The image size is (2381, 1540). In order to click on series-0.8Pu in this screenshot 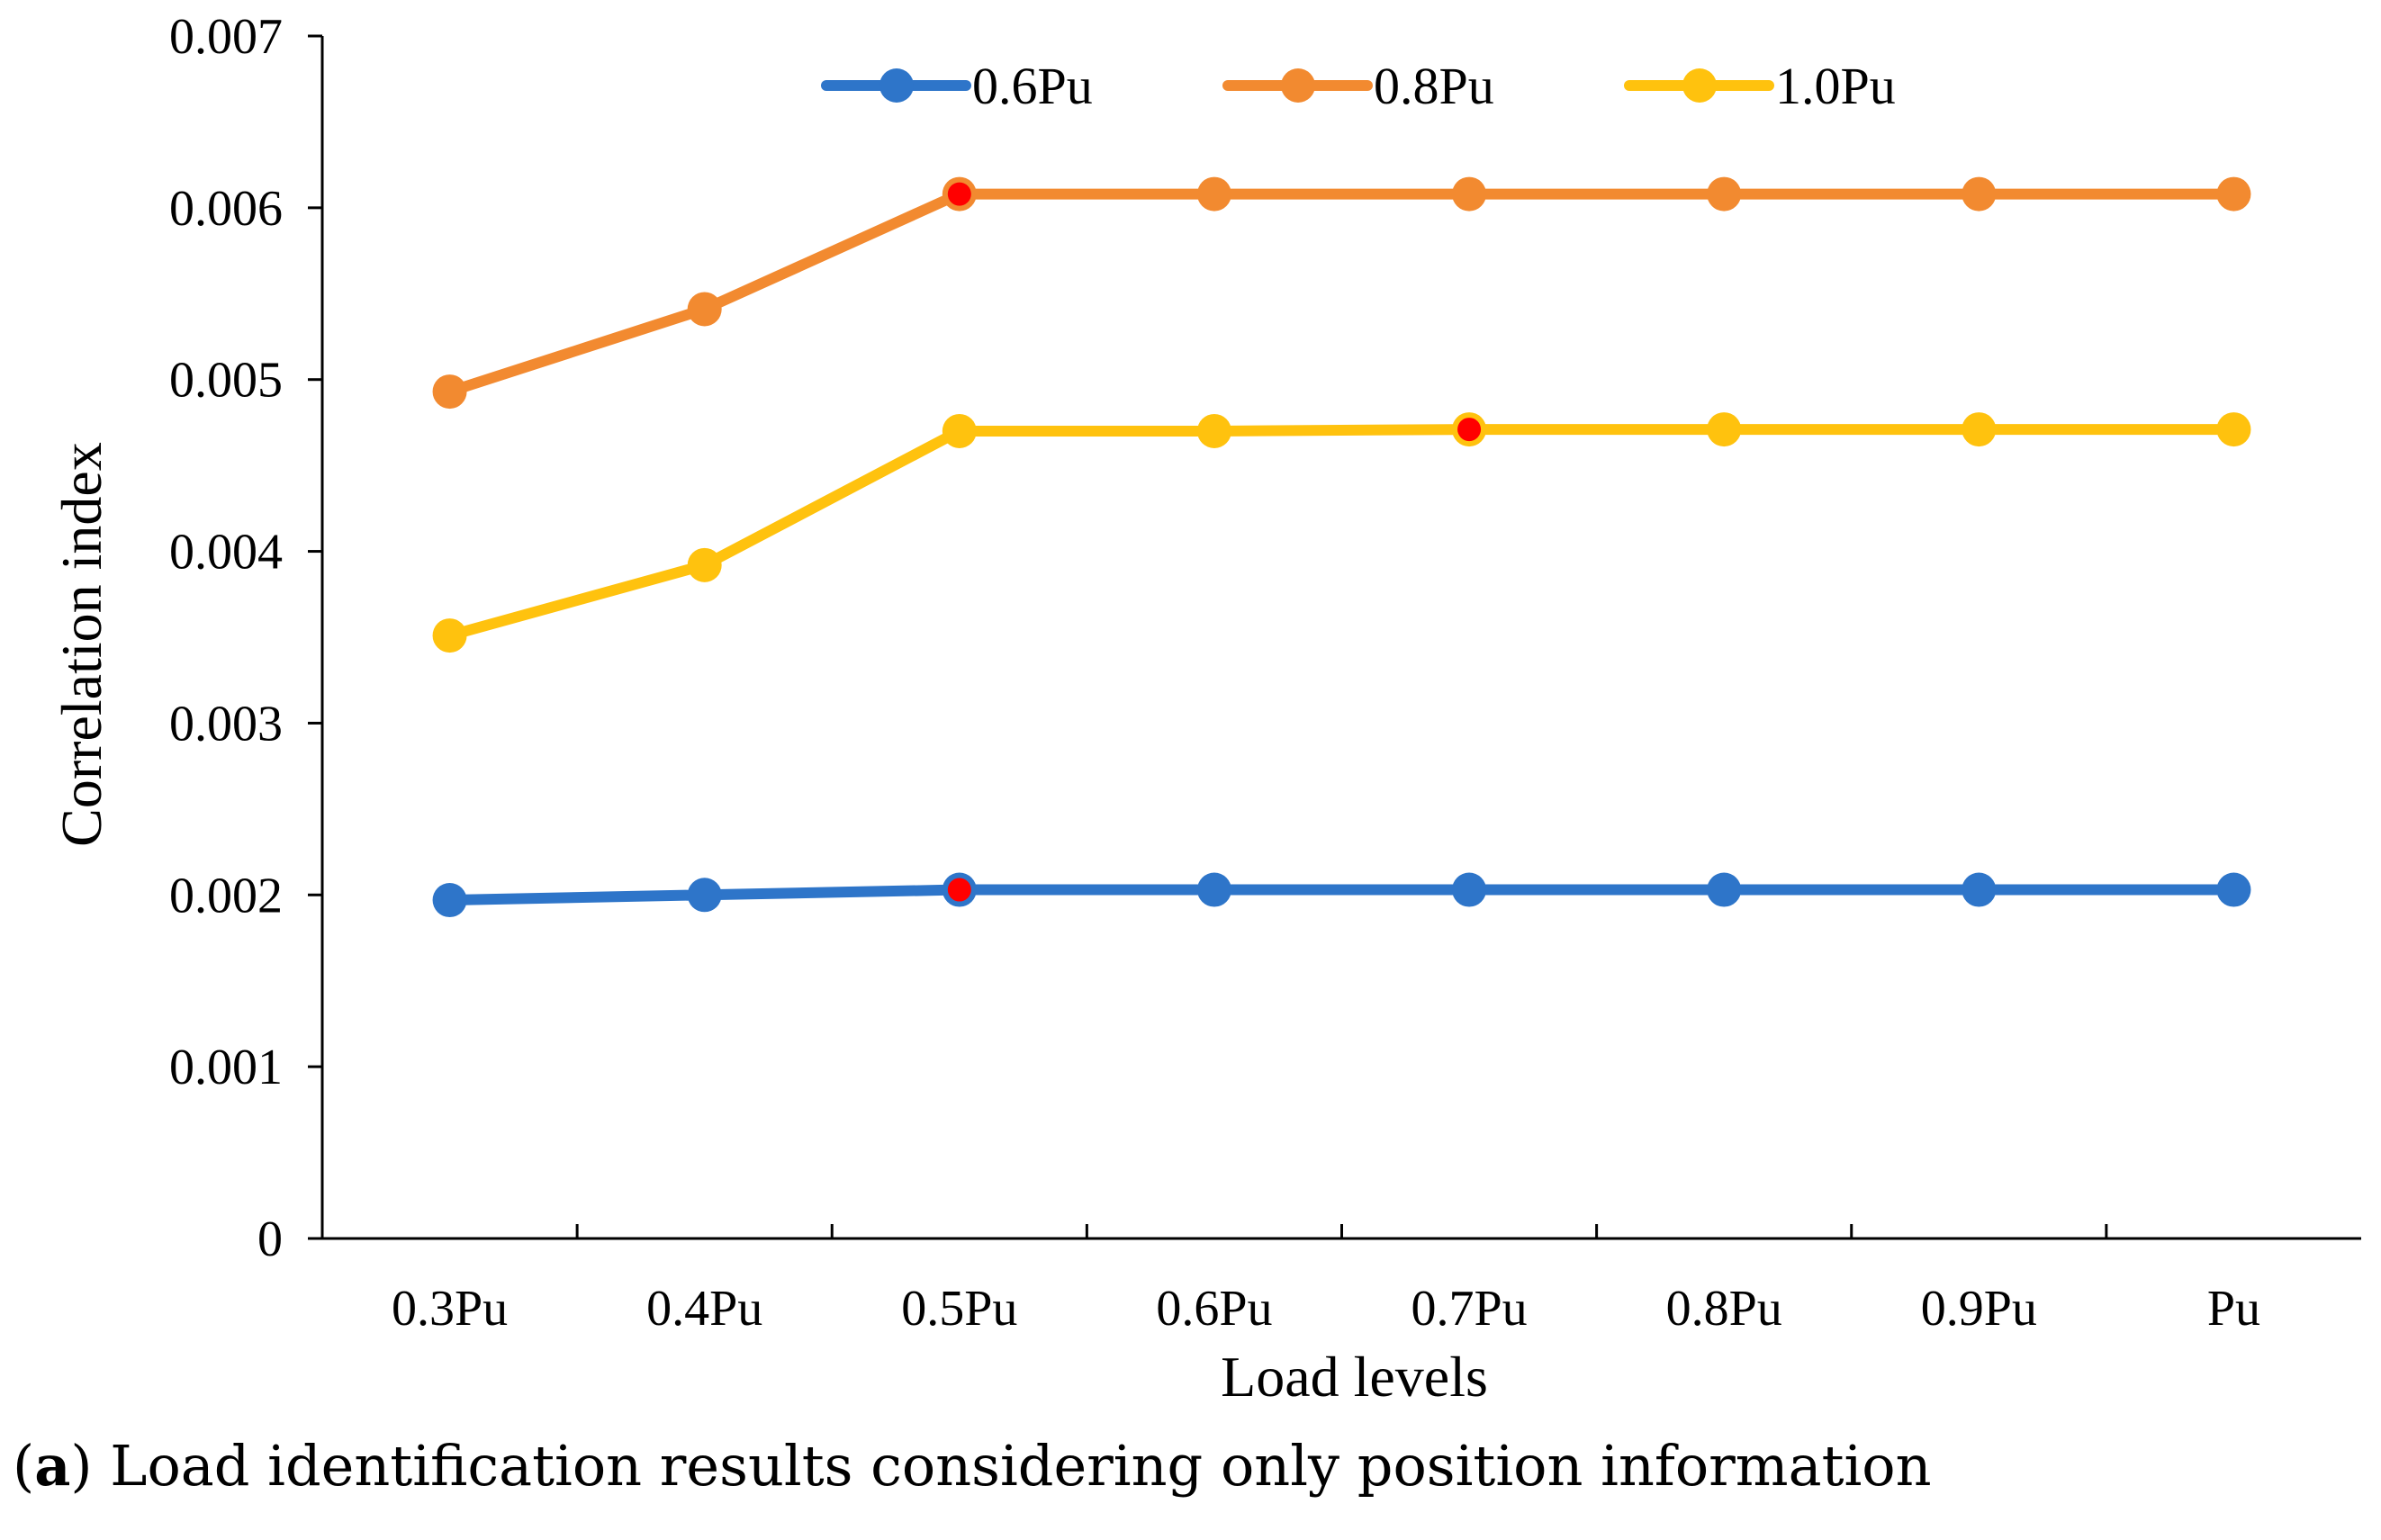, I will do `click(1342, 293)`.